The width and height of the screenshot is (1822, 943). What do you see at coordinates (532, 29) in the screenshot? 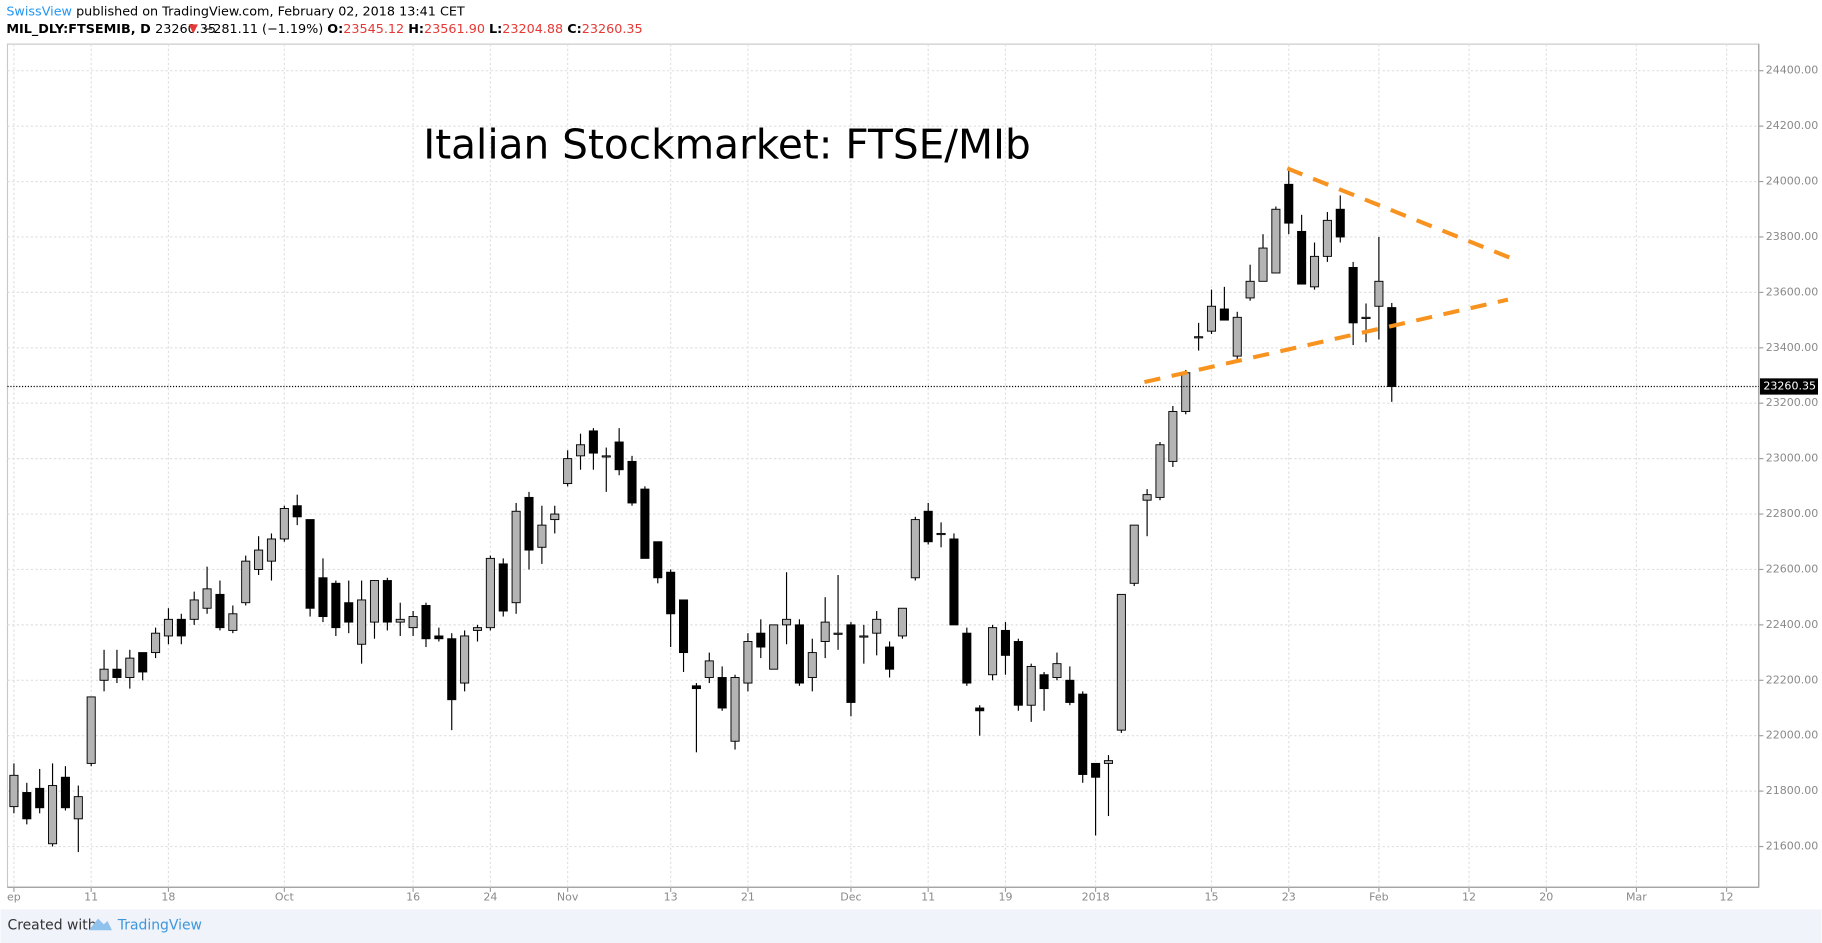
I see `low-value: 23204.88` at bounding box center [532, 29].